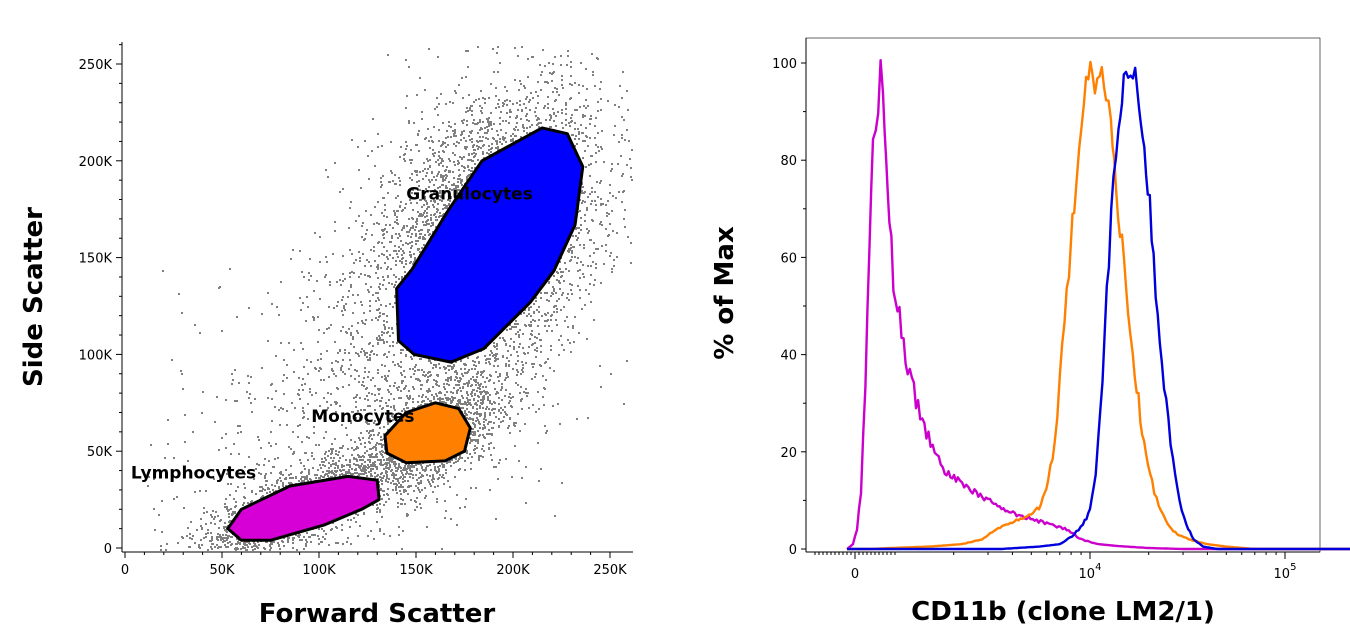  I want to click on histogram-x-tick-label: 10⁴, so click(1090, 572).